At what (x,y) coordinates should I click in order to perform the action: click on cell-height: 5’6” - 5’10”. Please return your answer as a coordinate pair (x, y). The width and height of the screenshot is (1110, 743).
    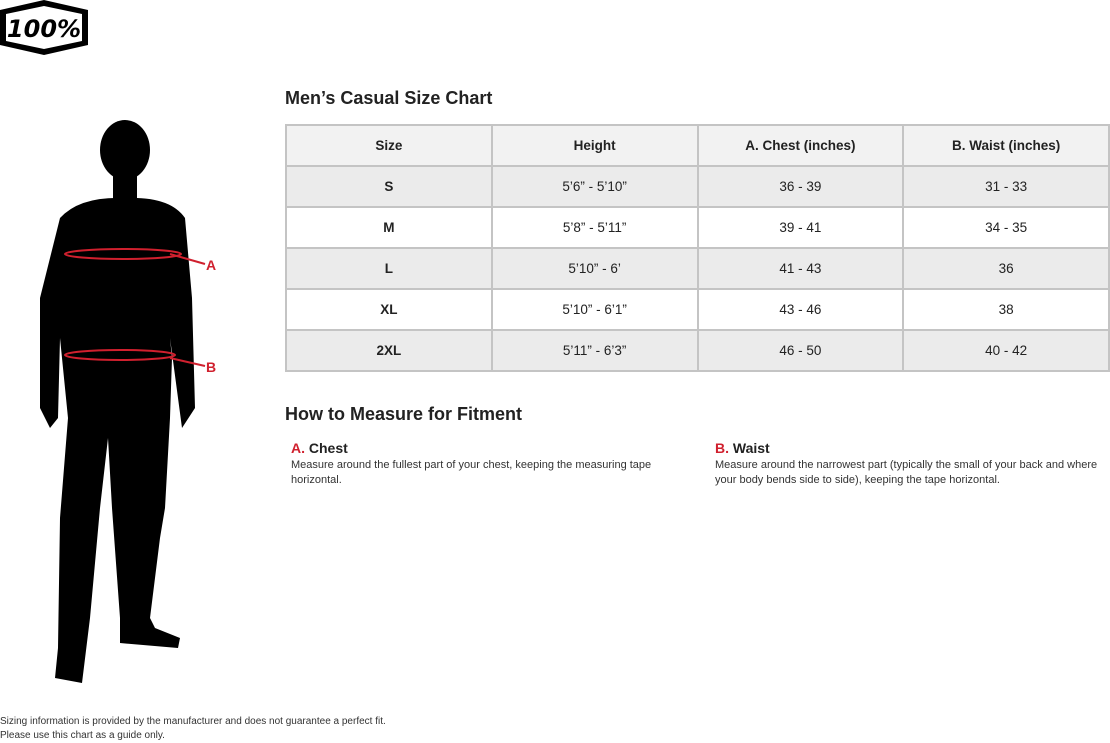
    Looking at the image, I should click on (594, 186).